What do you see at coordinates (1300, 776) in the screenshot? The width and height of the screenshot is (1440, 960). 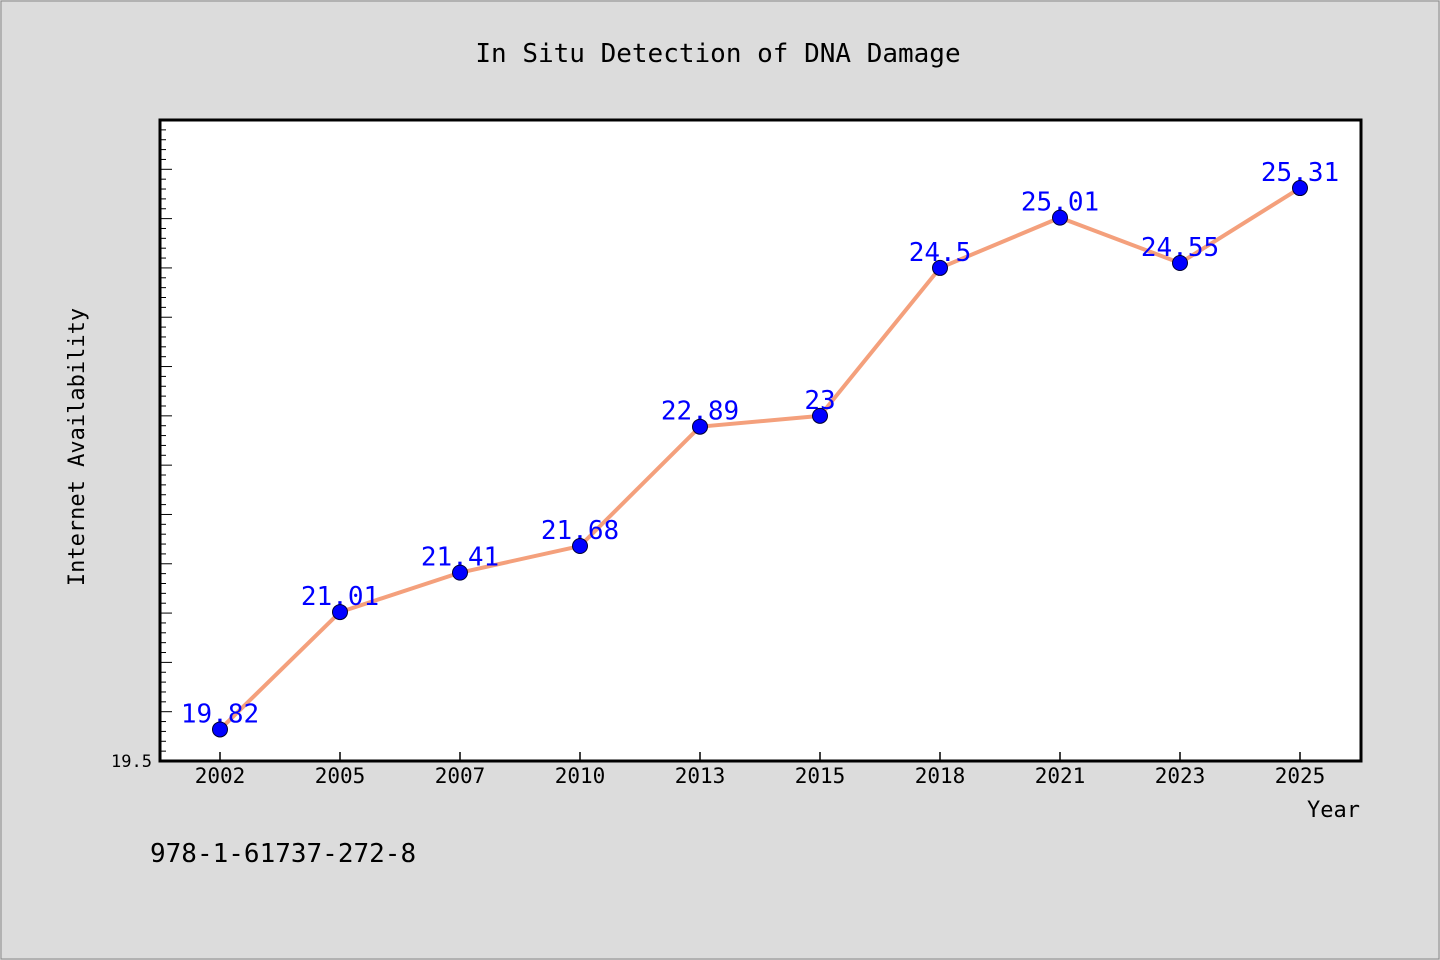 I see `x-tick-label: 2025` at bounding box center [1300, 776].